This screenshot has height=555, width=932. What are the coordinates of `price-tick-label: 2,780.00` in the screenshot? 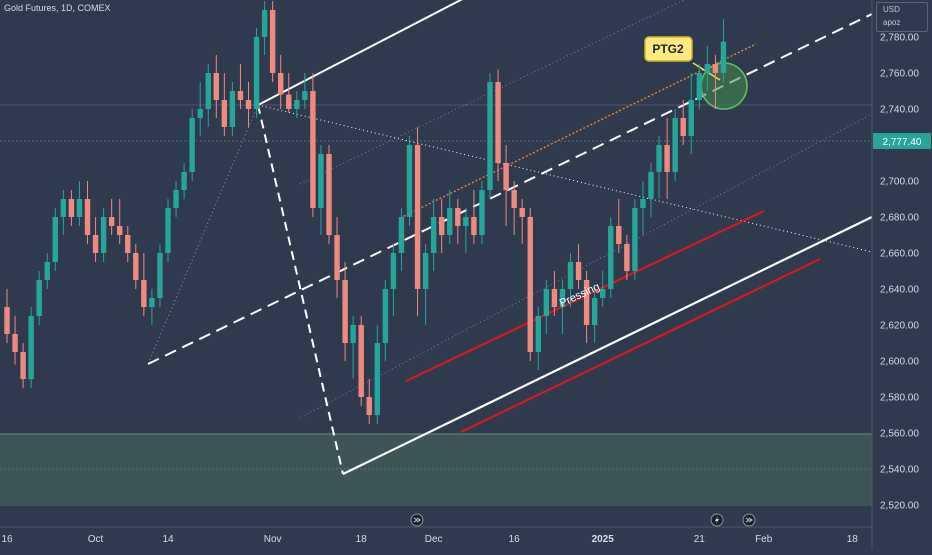 It's located at (899, 38).